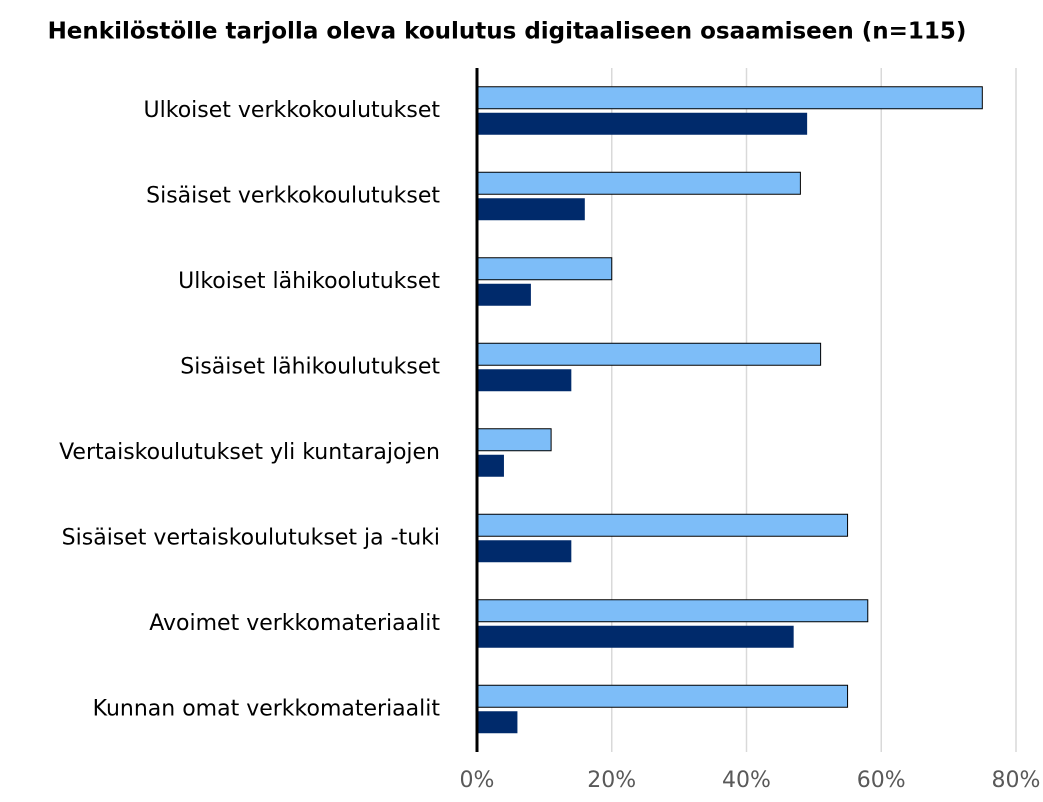 This screenshot has height=802, width=1043. I want to click on y-tick-label: Vertaiskoulutukset yli kuntarajojen, so click(249, 452).